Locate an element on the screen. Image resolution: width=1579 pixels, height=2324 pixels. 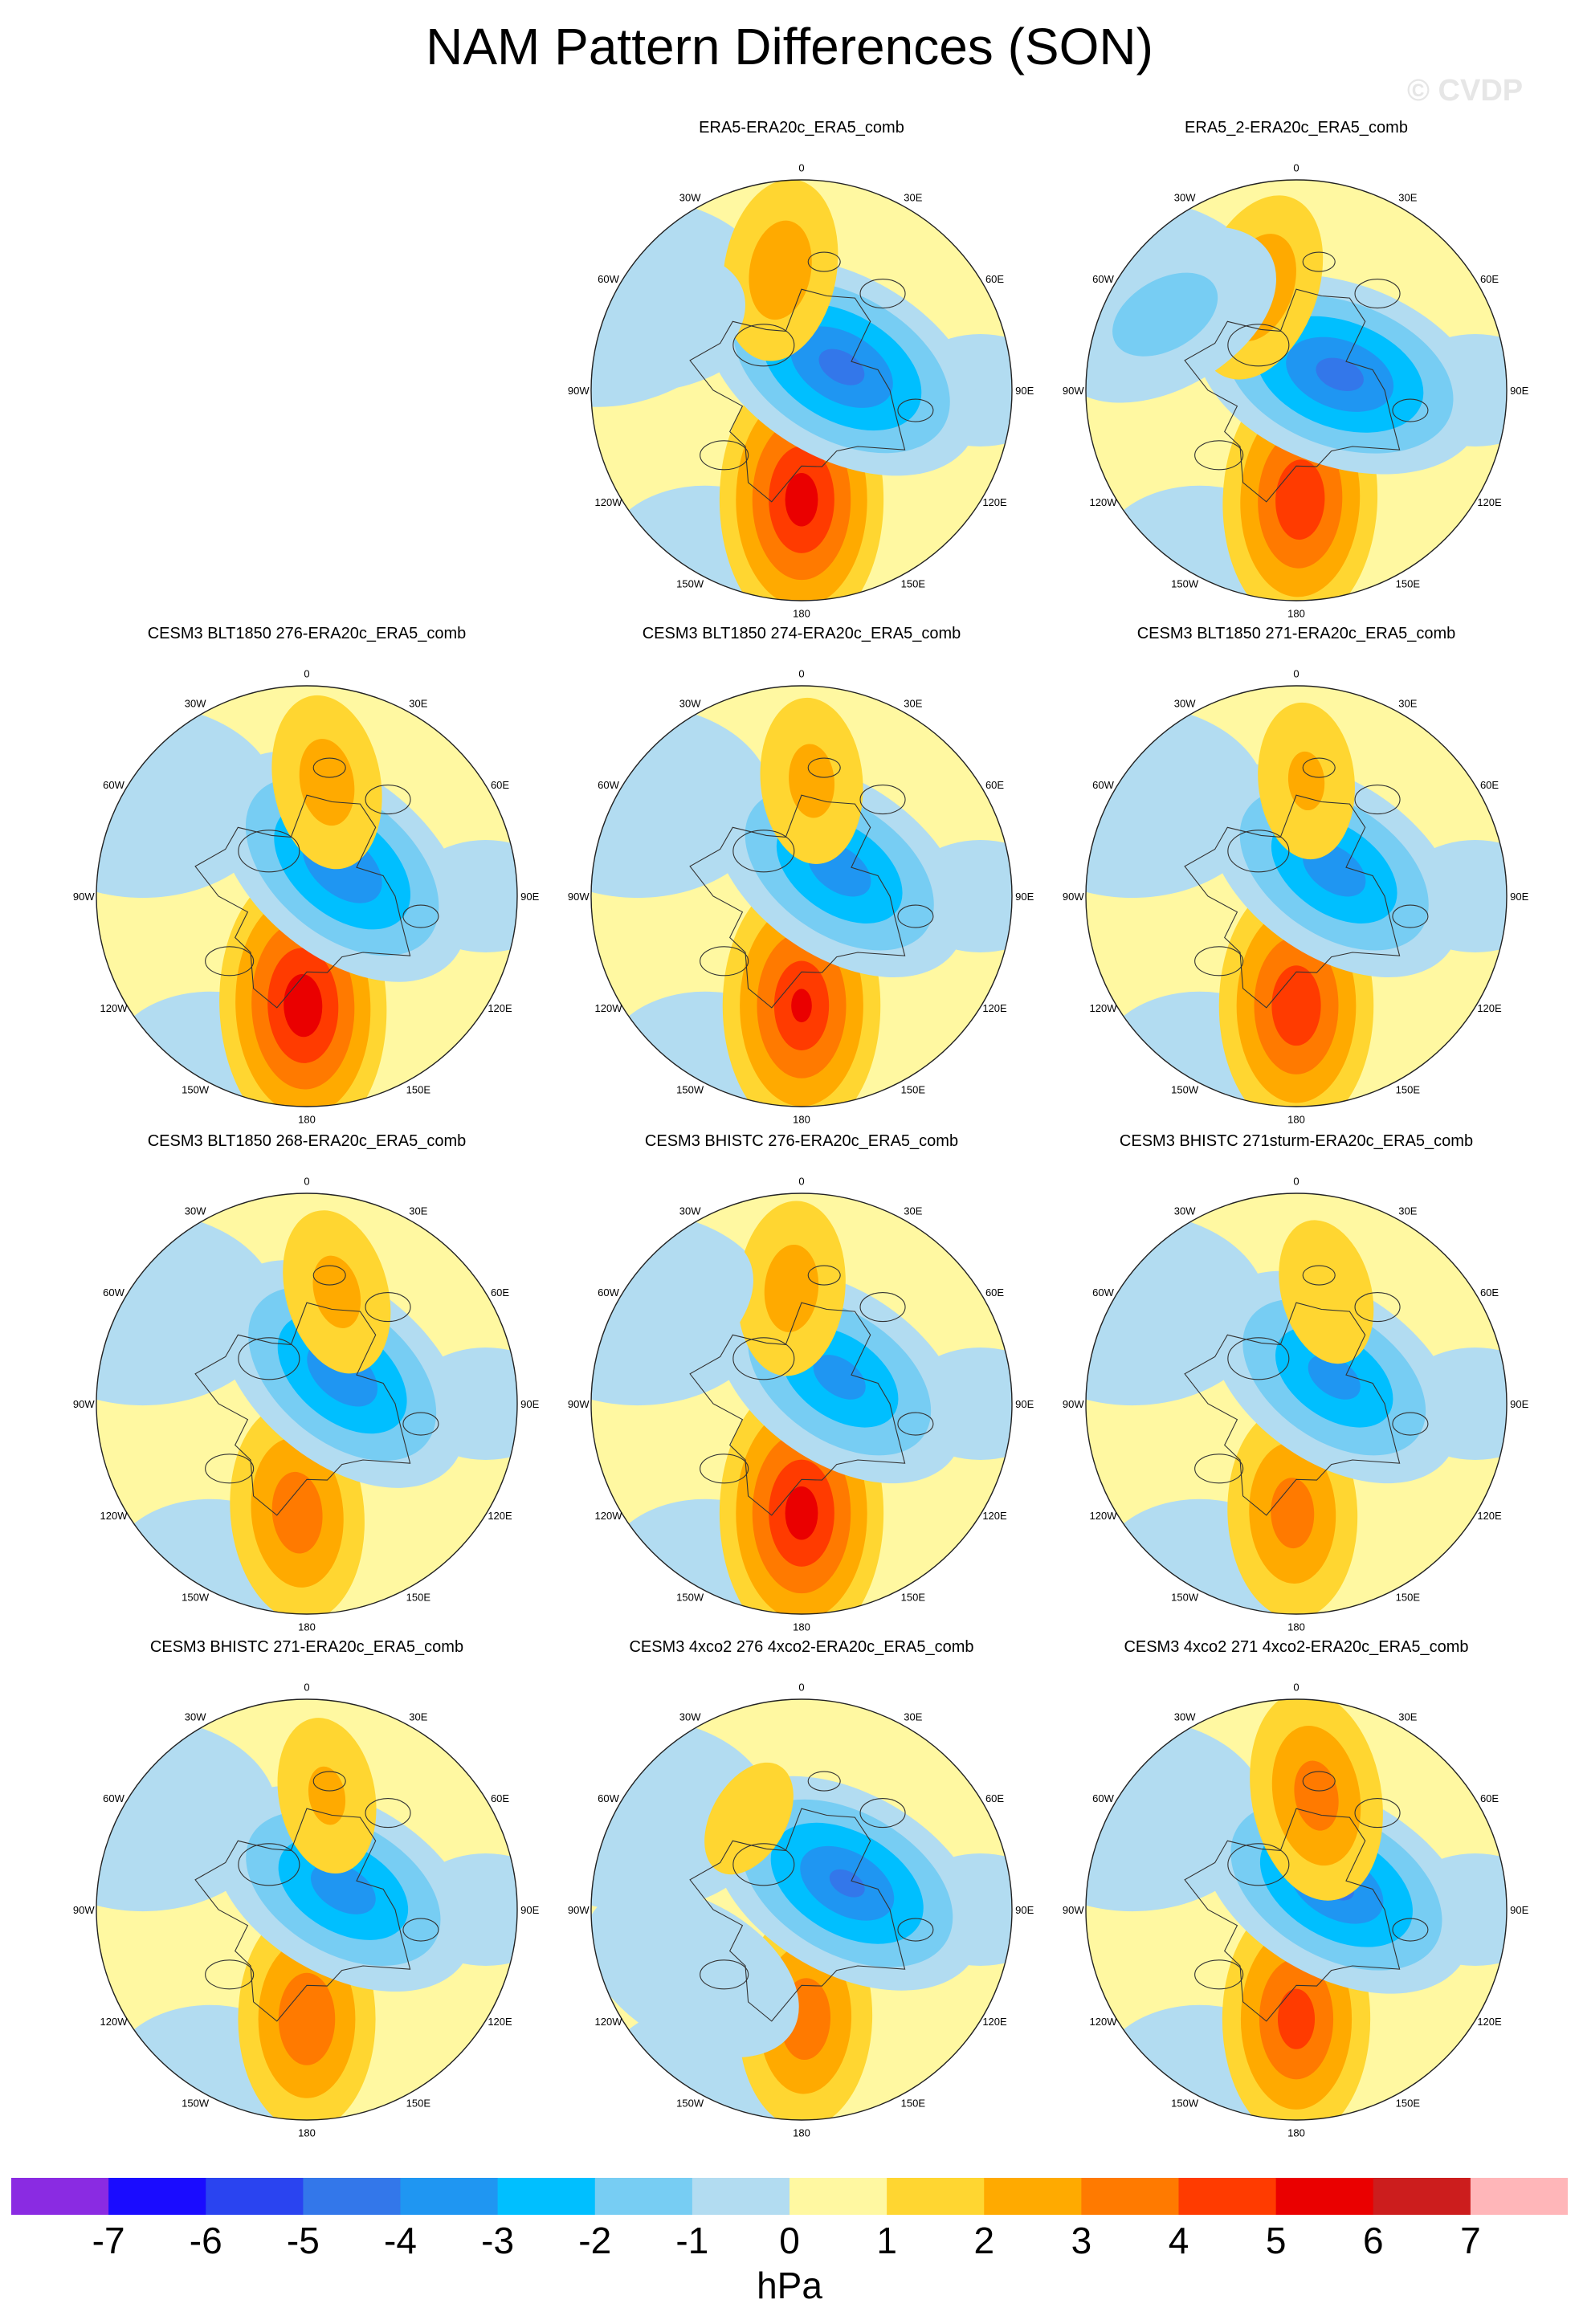
colorbar-tick: 5 is located at coordinates (1276, 2241).